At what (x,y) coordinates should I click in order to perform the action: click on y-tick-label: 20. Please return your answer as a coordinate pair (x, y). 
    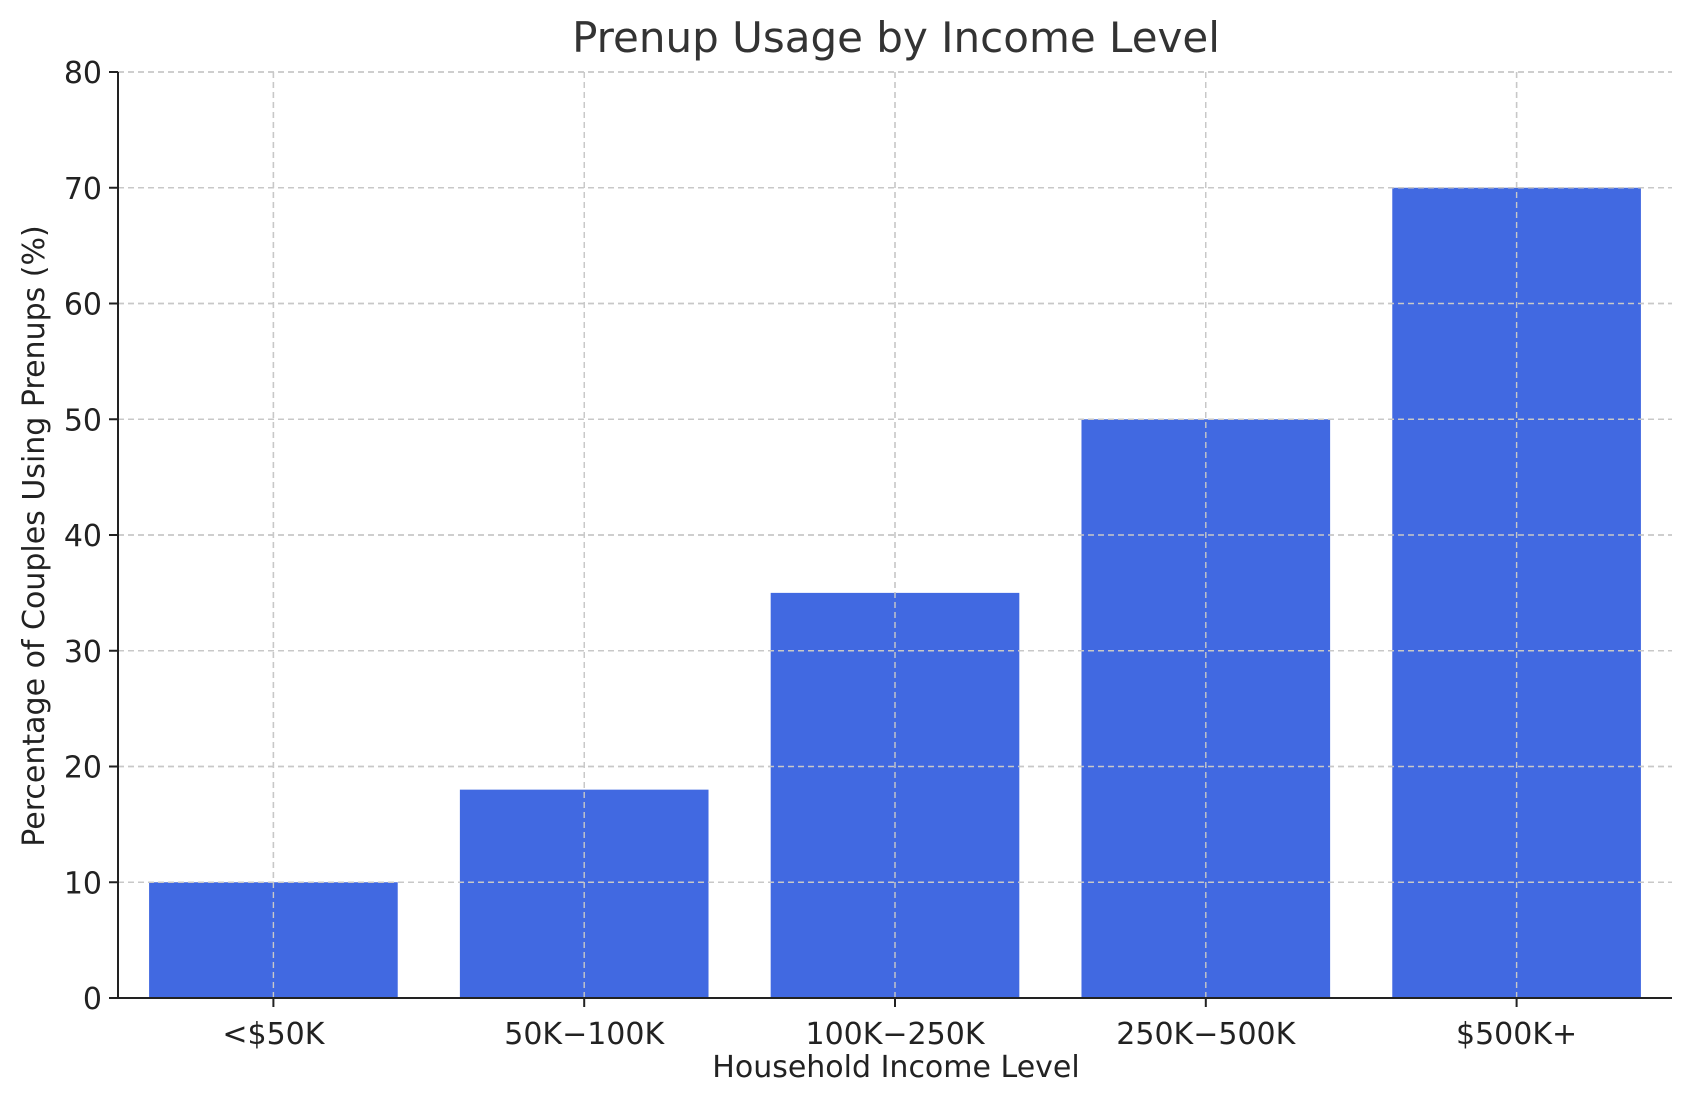
    Looking at the image, I should click on (83, 768).